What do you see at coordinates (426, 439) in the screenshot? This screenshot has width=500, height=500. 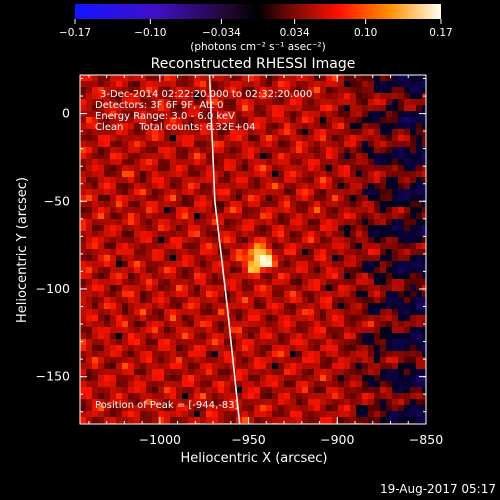 I see `x-tick-label: −850` at bounding box center [426, 439].